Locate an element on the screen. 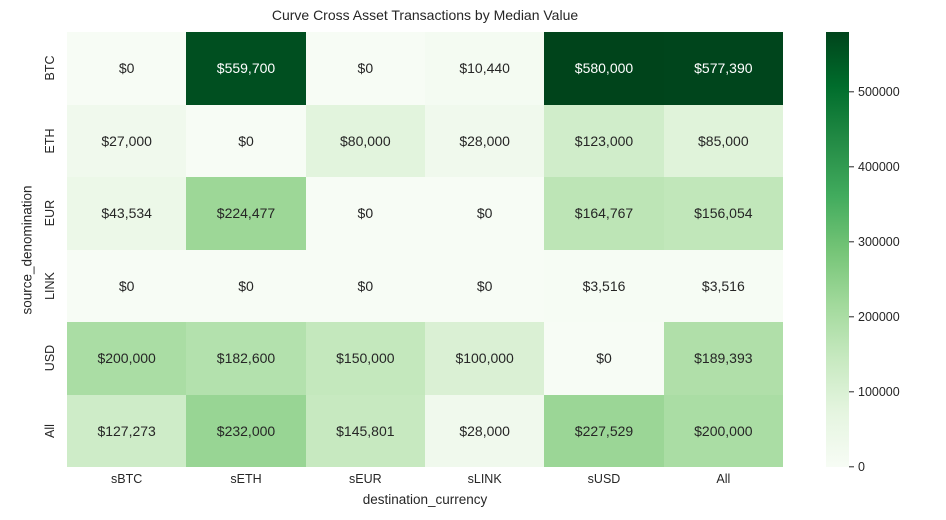  colorbar-tick-label: 100000 is located at coordinates (879, 392).